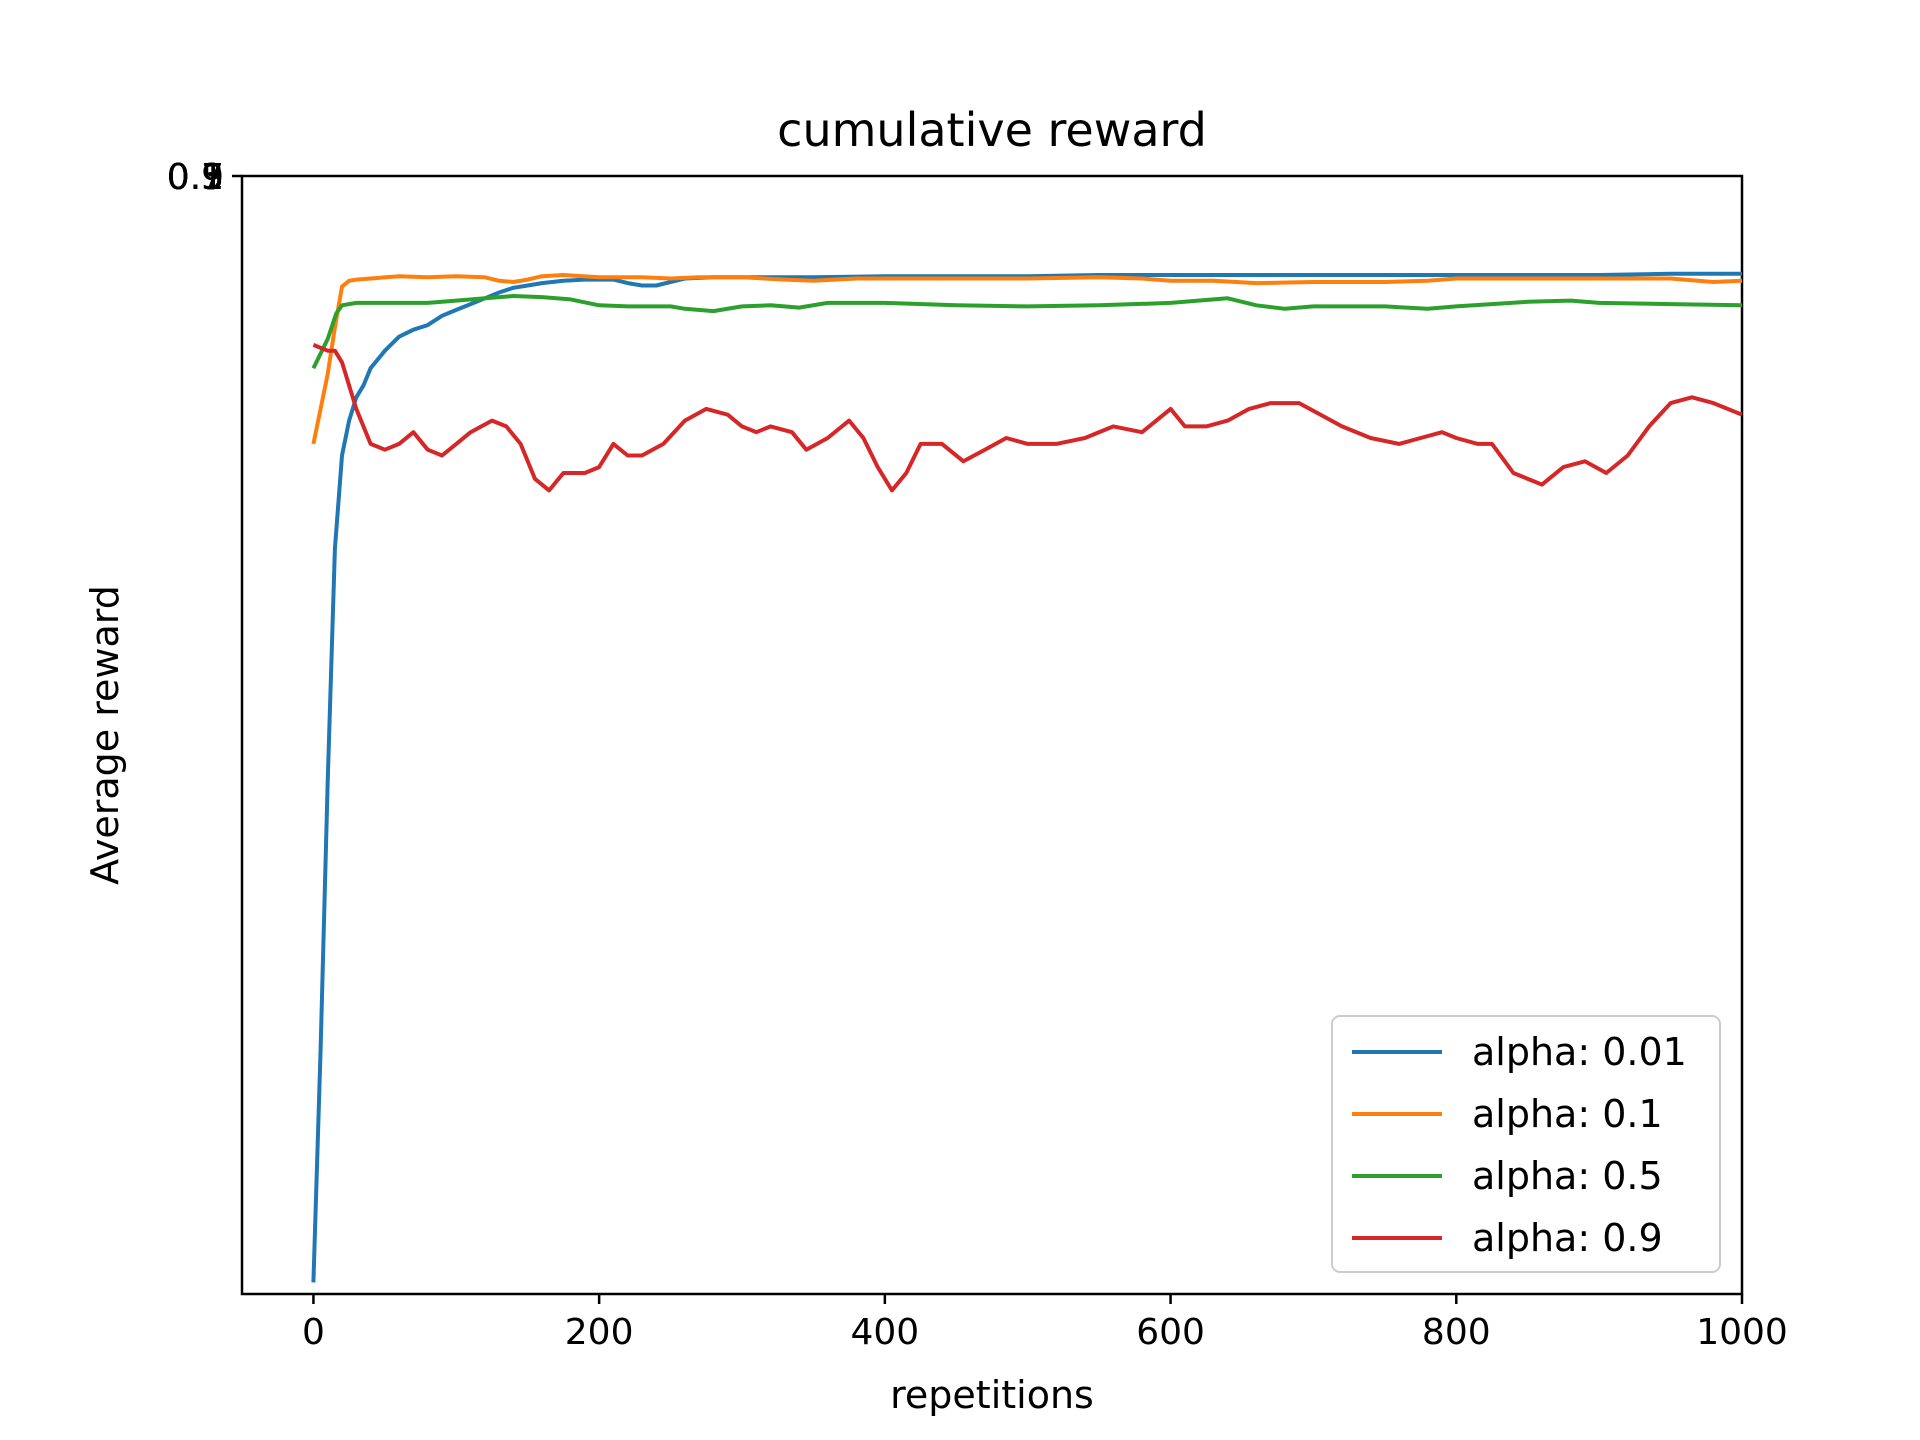 This screenshot has width=1920, height=1440. Describe the element at coordinates (884, 1332) in the screenshot. I see `x-tick-label: 400` at that location.